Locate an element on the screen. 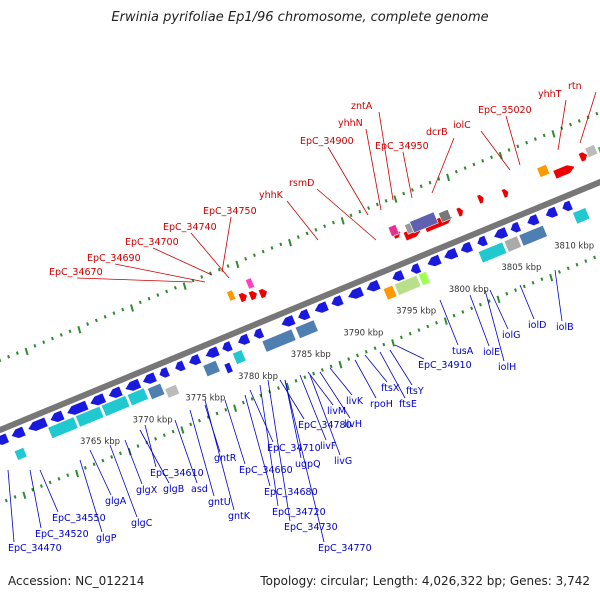 This screenshot has height=600, width=600. bottom-gene-label: gntU is located at coordinates (219, 502).